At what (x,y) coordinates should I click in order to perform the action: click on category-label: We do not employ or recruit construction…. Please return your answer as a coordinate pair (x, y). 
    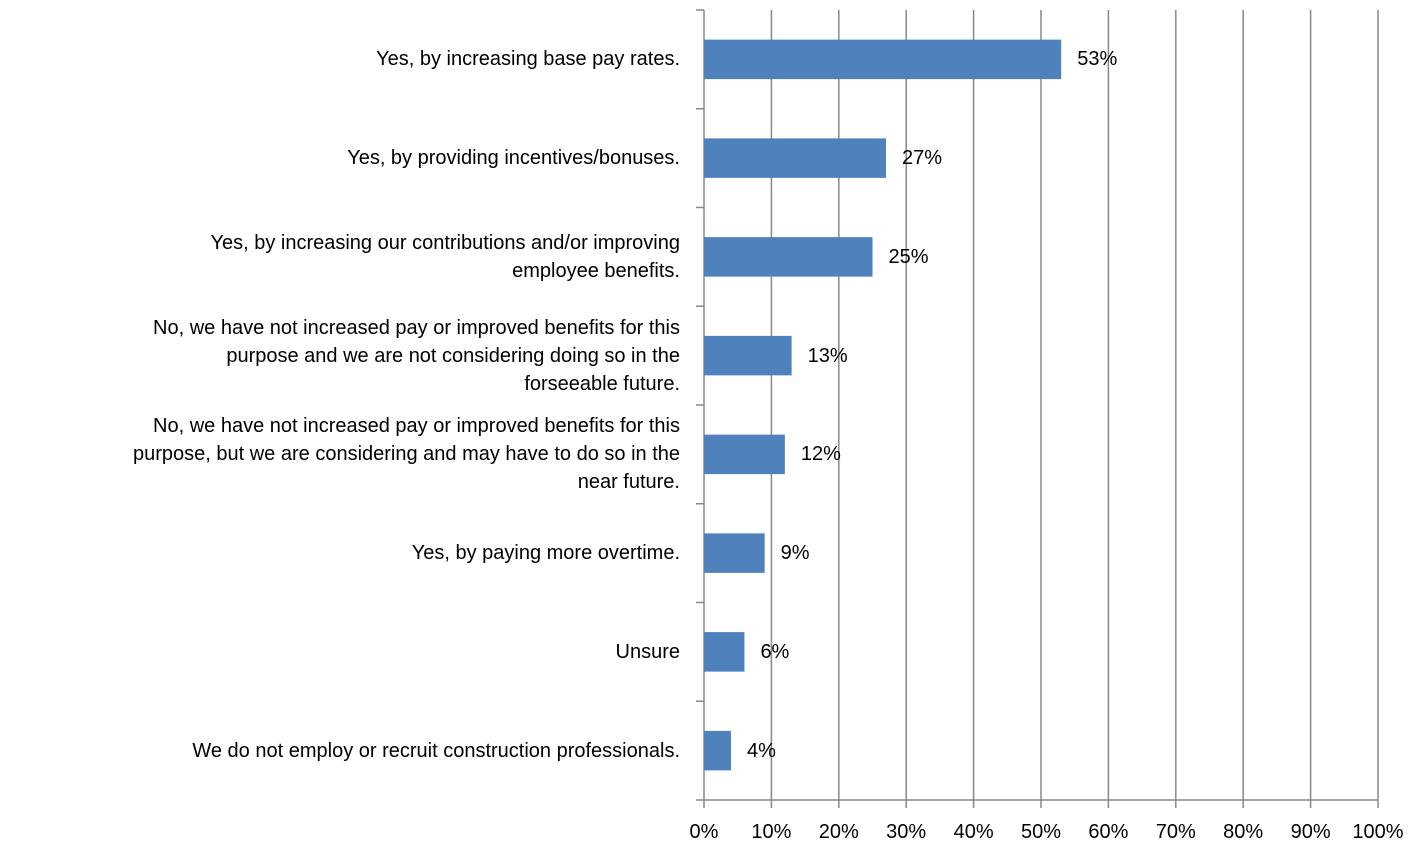
    Looking at the image, I should click on (342, 751).